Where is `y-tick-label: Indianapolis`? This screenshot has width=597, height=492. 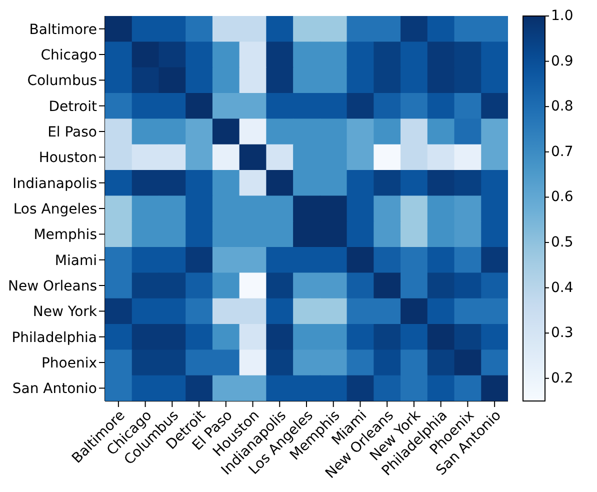
y-tick-label: Indianapolis is located at coordinates (54, 184).